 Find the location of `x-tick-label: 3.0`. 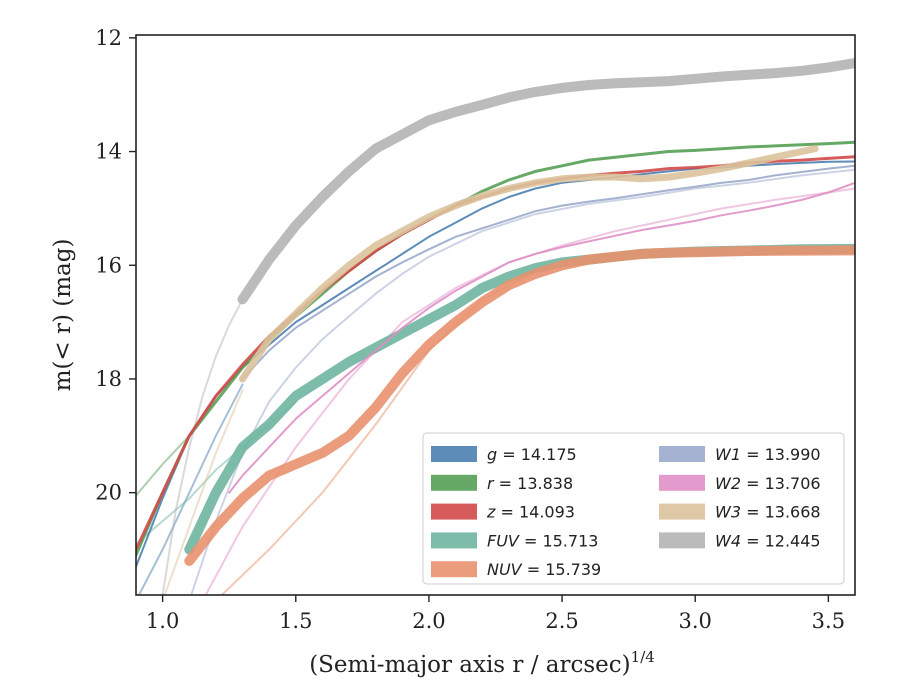

x-tick-label: 3.0 is located at coordinates (695, 621).